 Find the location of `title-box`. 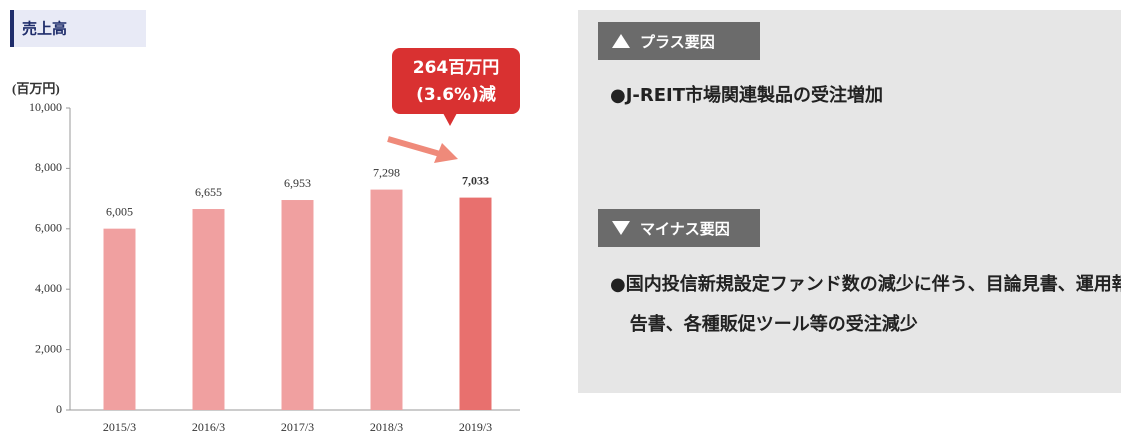

title-box is located at coordinates (78, 28).